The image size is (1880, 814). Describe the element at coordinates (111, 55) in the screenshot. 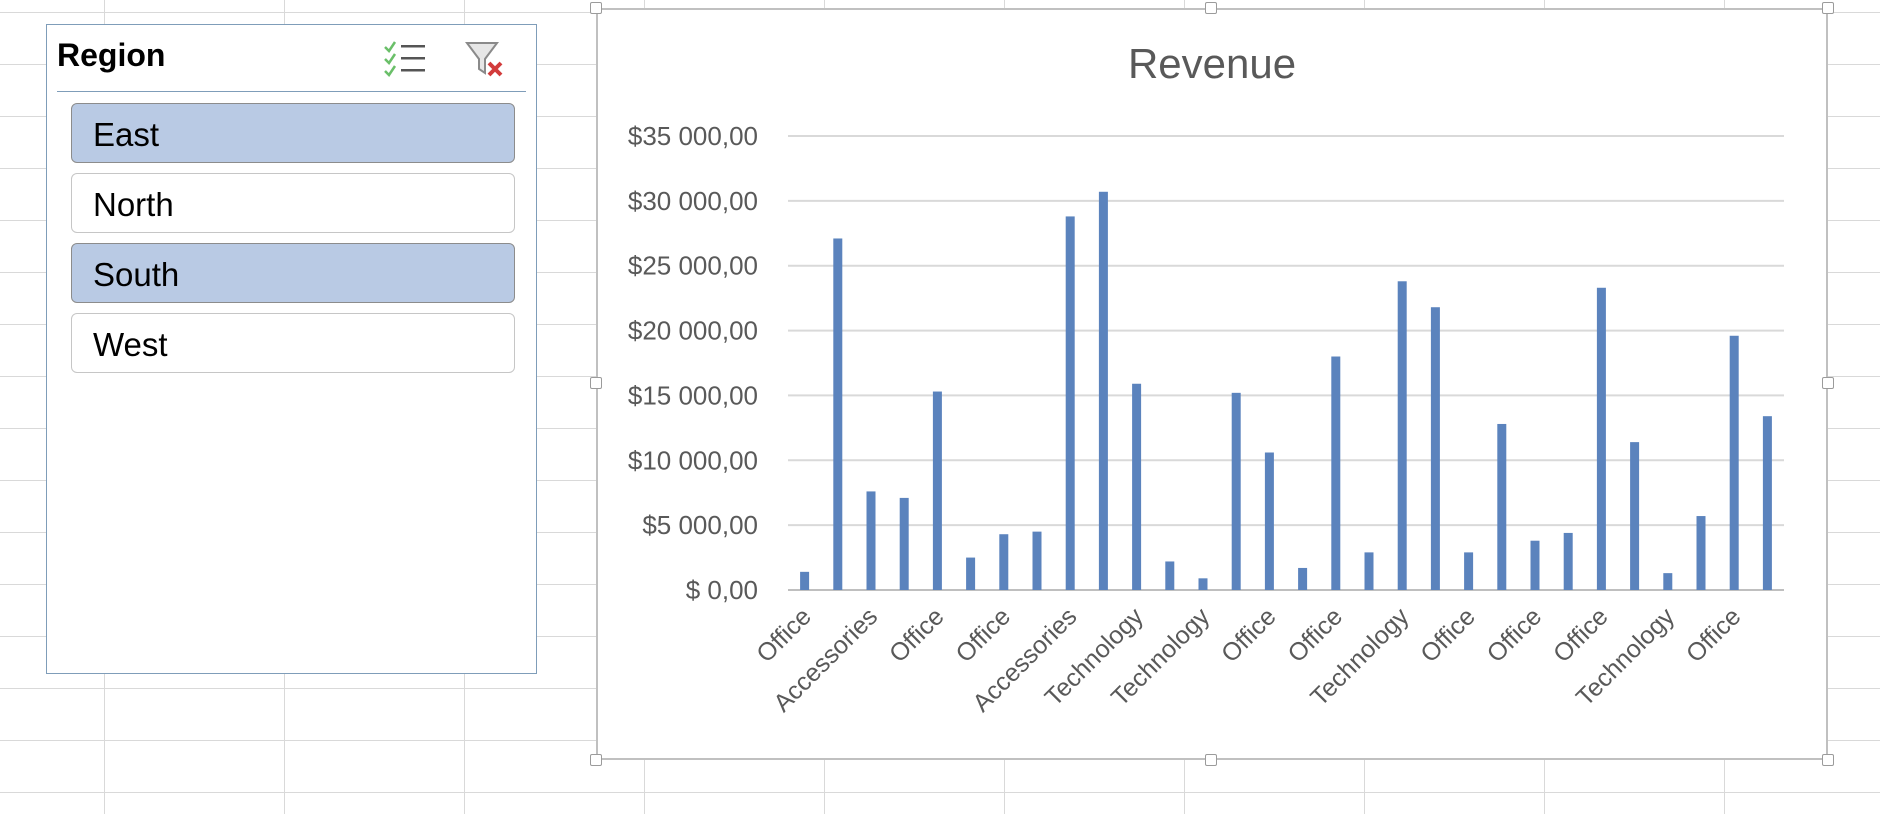

I see `slicer-title: Region` at that location.